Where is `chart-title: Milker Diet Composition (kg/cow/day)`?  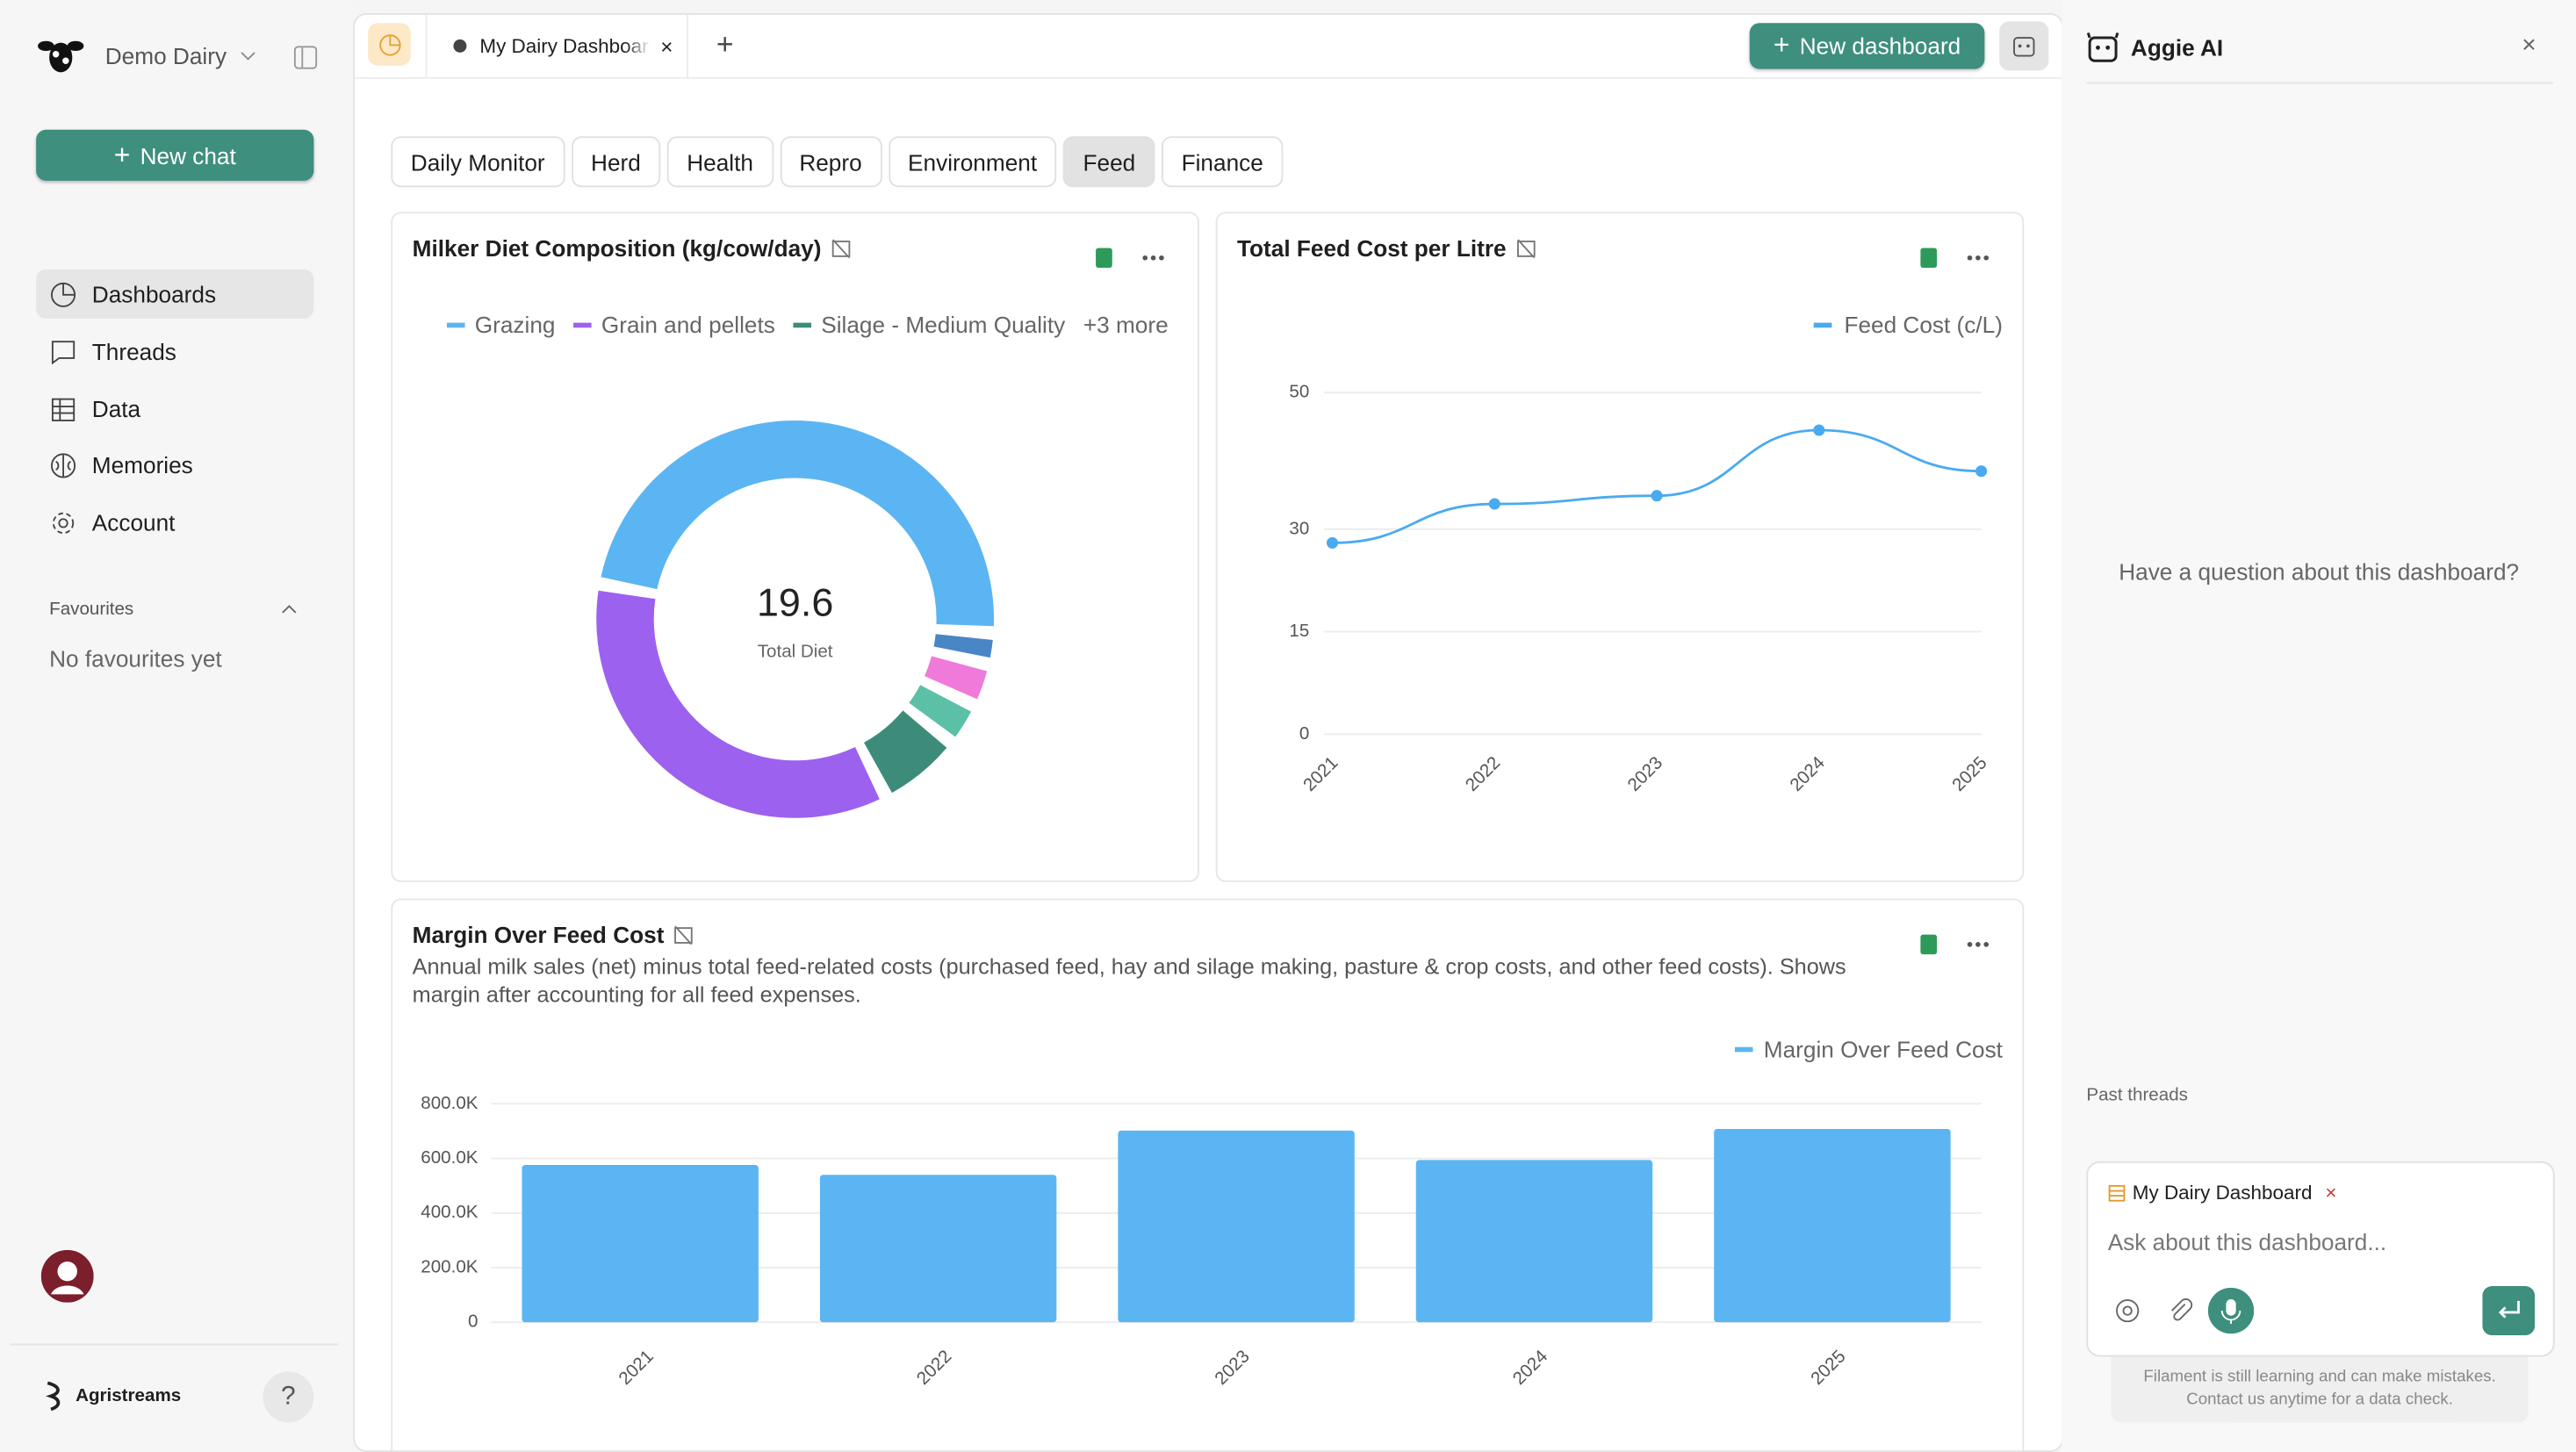
chart-title: Milker Diet Composition (kg/cow/day) is located at coordinates (617, 248).